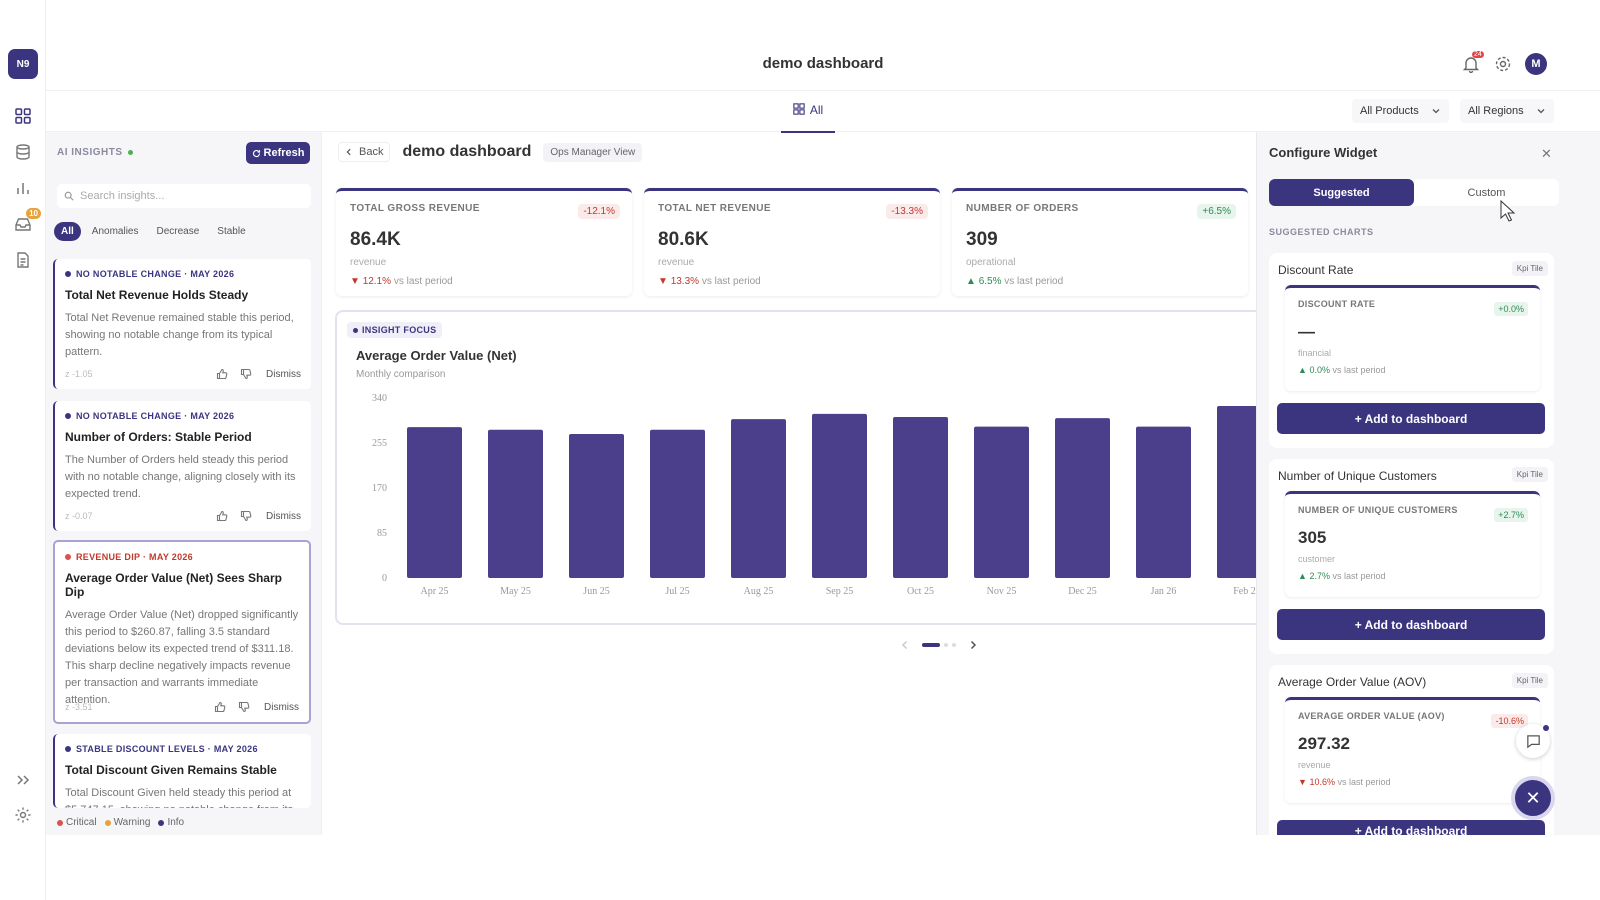  I want to click on database-icon, so click(23, 152).